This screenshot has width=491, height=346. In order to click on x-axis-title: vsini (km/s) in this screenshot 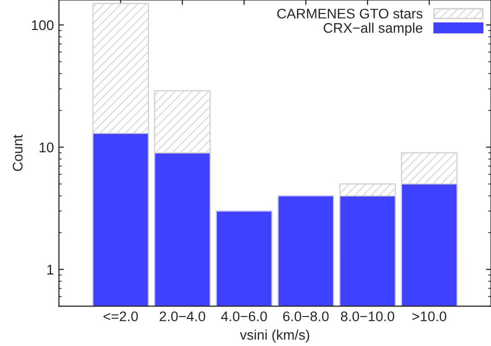, I will do `click(275, 336)`.